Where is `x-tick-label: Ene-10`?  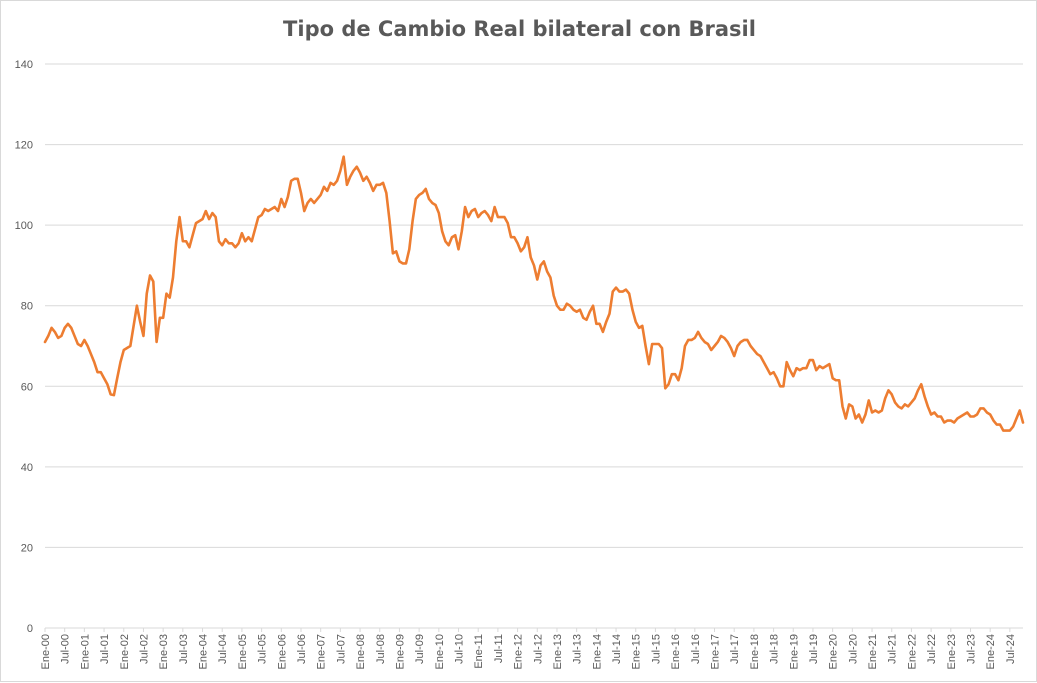 x-tick-label: Ene-10 is located at coordinates (440, 651).